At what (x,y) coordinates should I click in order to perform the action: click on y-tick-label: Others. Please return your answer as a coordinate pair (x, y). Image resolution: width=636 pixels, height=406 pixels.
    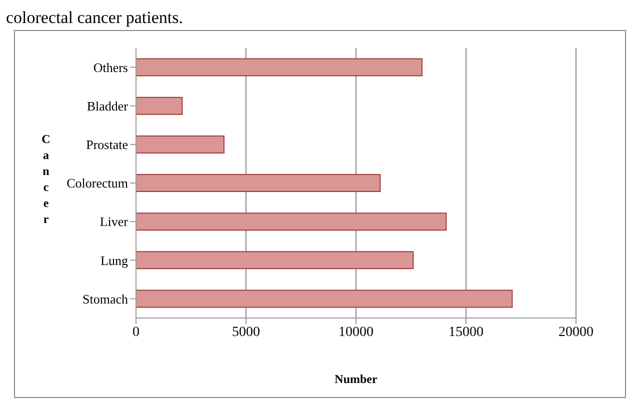
    Looking at the image, I should click on (110, 67).